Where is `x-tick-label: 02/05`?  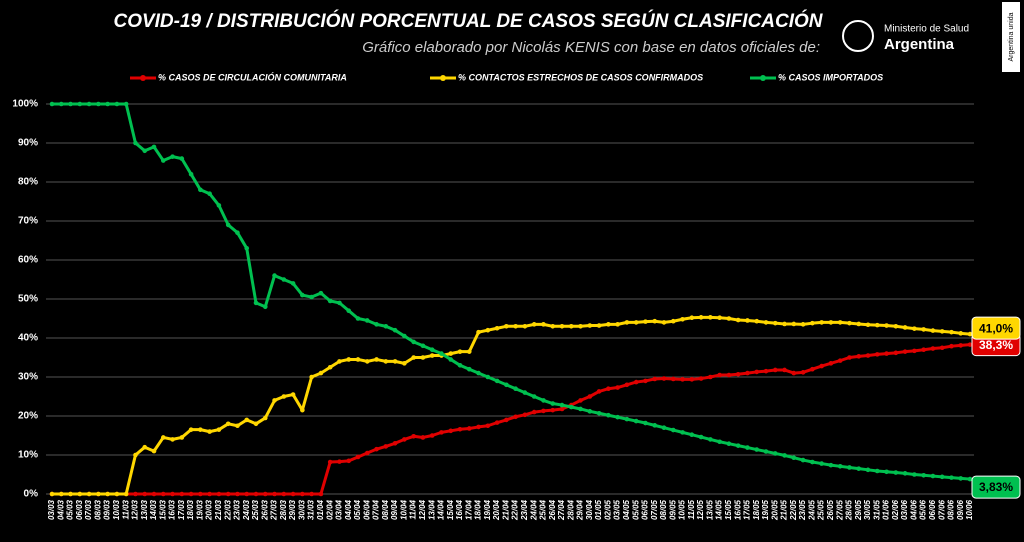
x-tick-label: 02/05 is located at coordinates (607, 509).